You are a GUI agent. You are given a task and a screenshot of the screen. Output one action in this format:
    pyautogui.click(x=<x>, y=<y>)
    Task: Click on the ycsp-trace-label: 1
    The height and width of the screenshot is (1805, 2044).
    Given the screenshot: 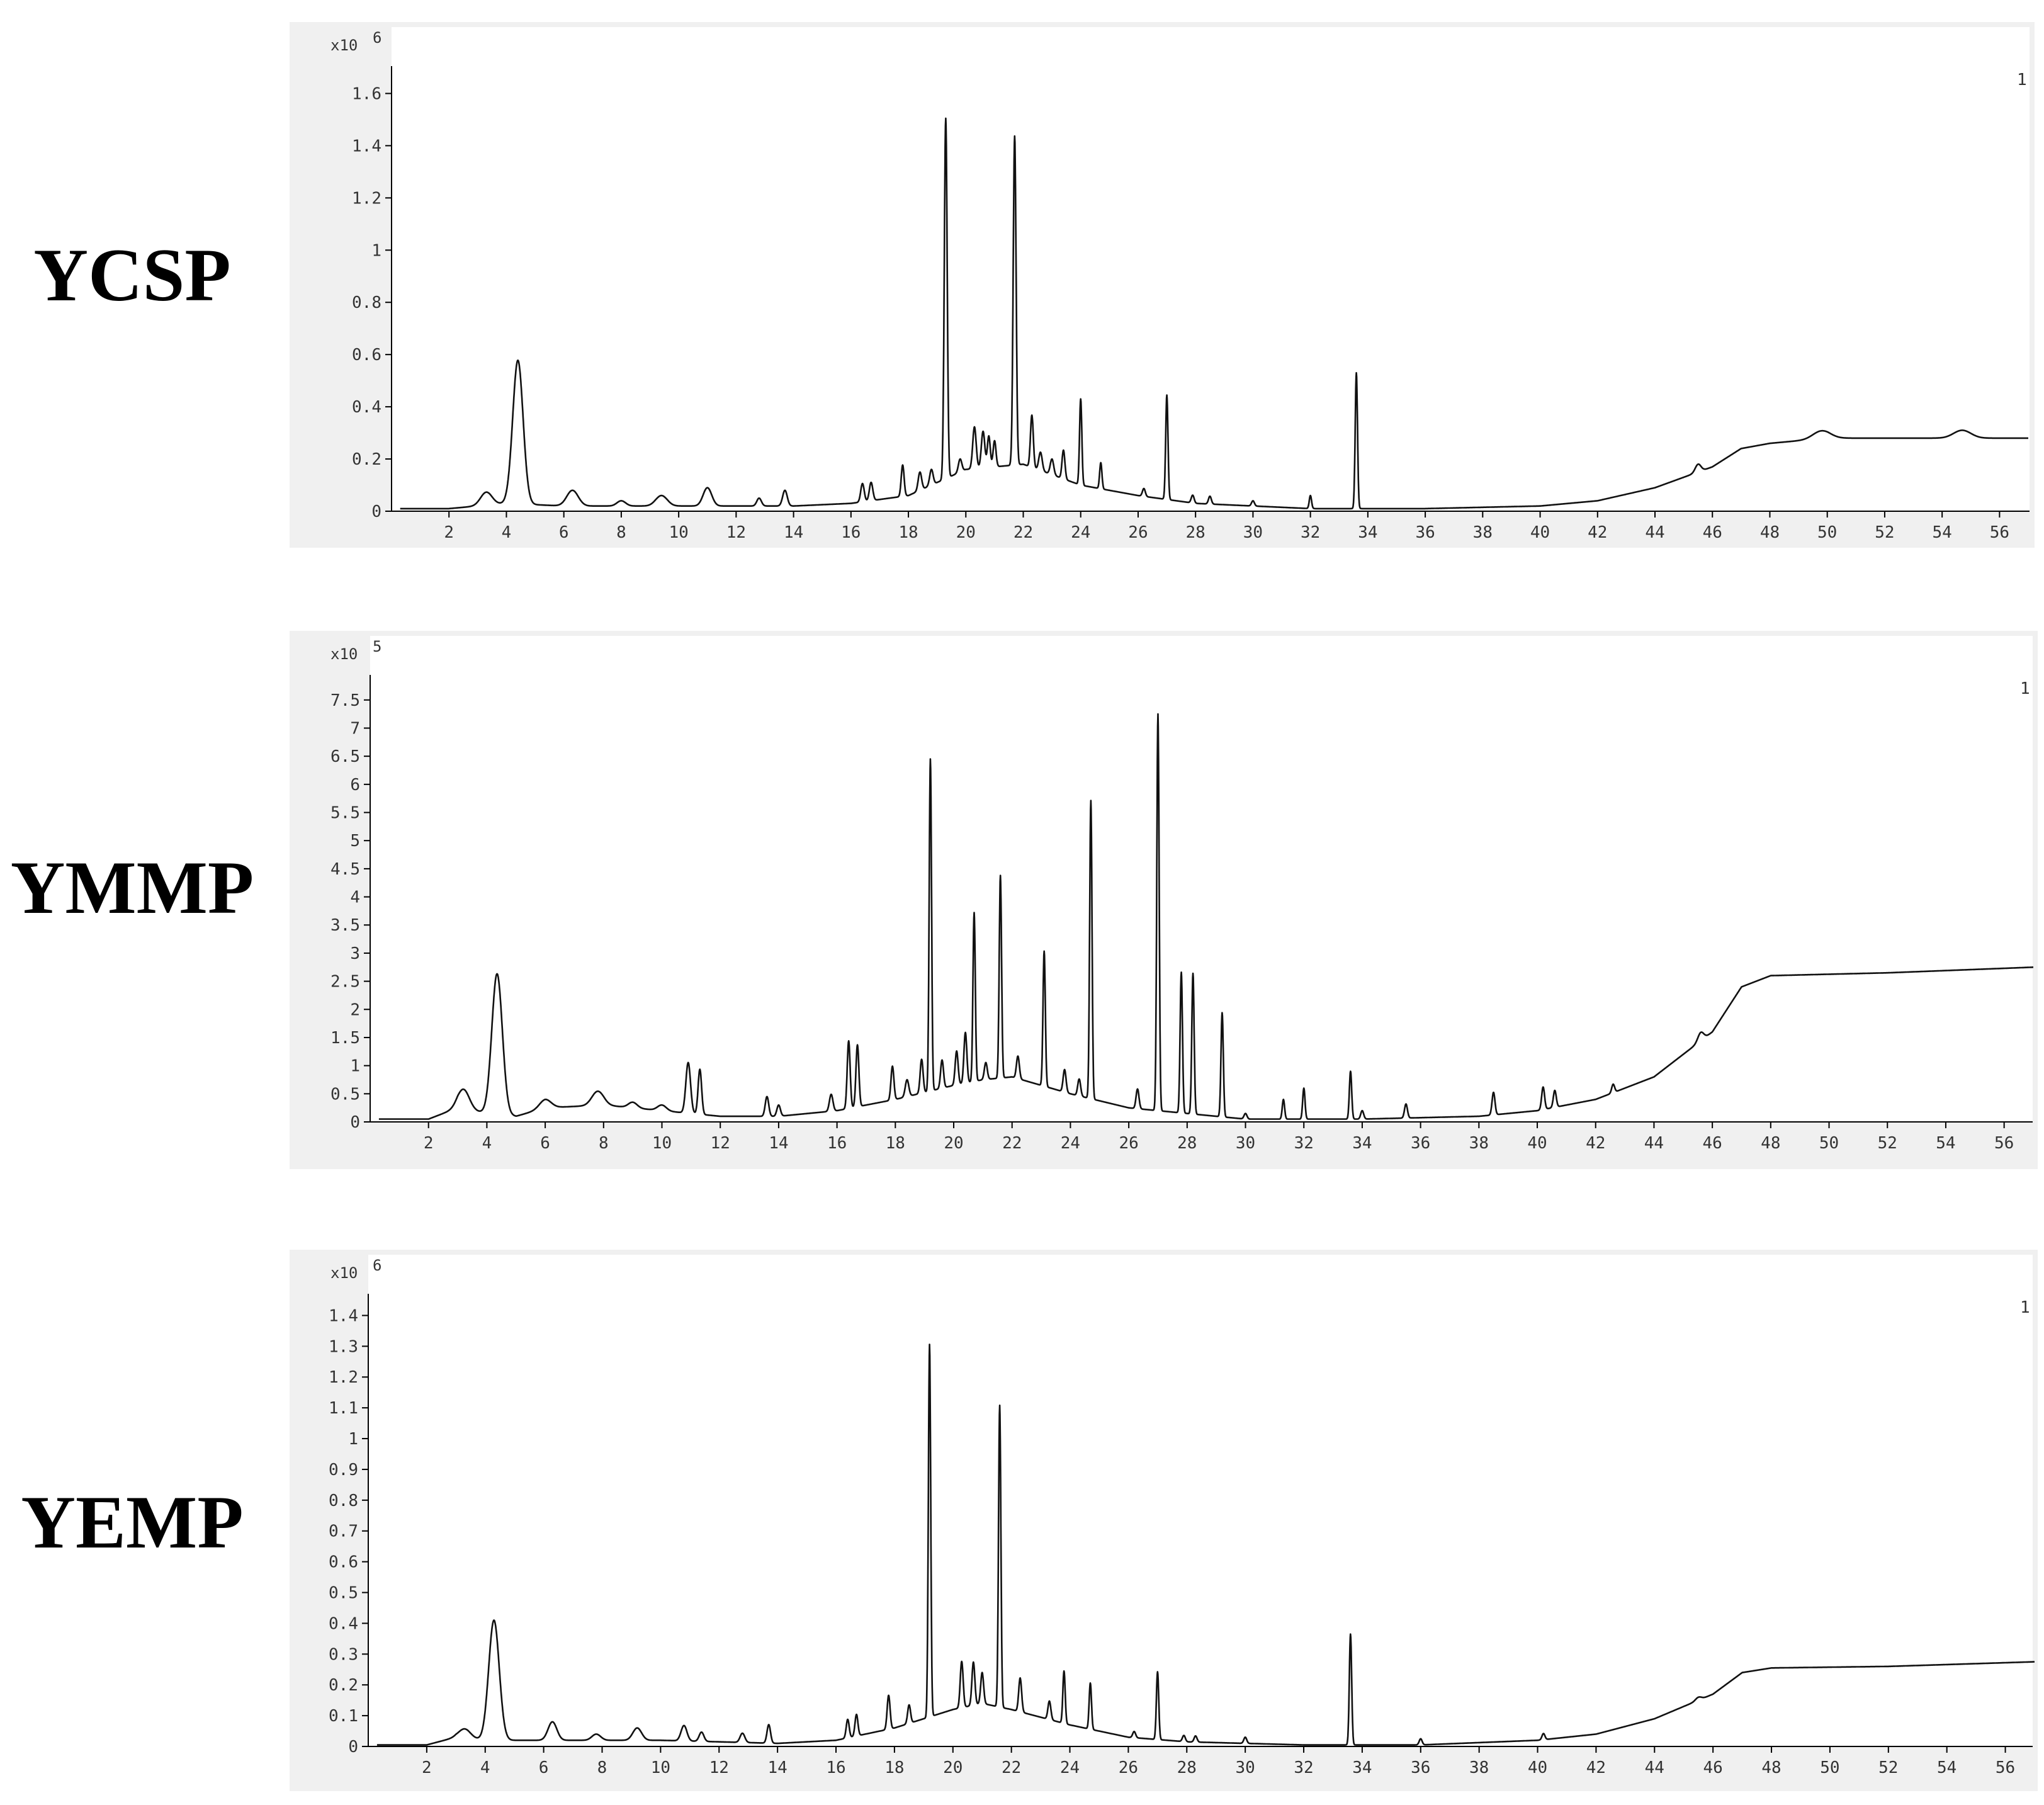 What is the action you would take?
    pyautogui.click(x=2022, y=80)
    